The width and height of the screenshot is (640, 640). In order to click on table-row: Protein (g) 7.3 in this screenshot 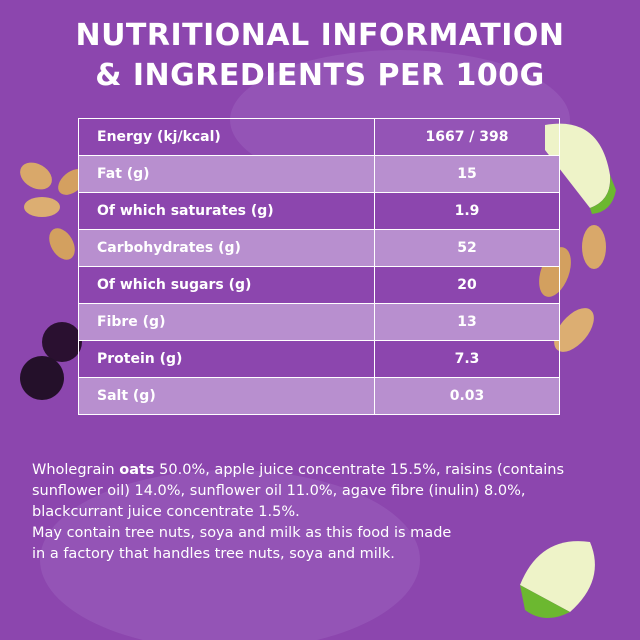, I will do `click(319, 359)`.